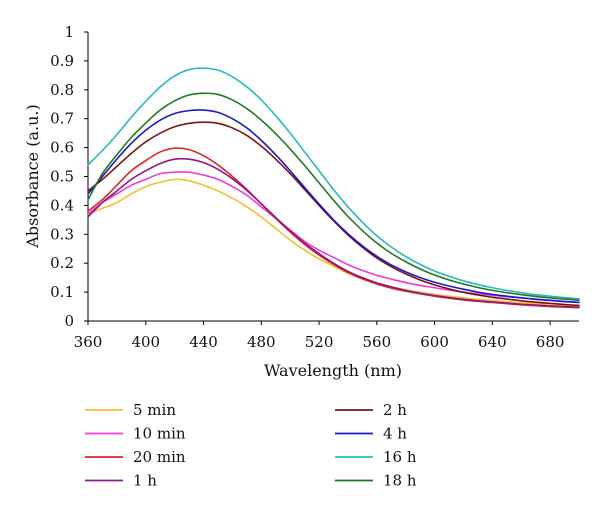  Describe the element at coordinates (62, 61) in the screenshot. I see `y-tick-label: 0.9` at that location.